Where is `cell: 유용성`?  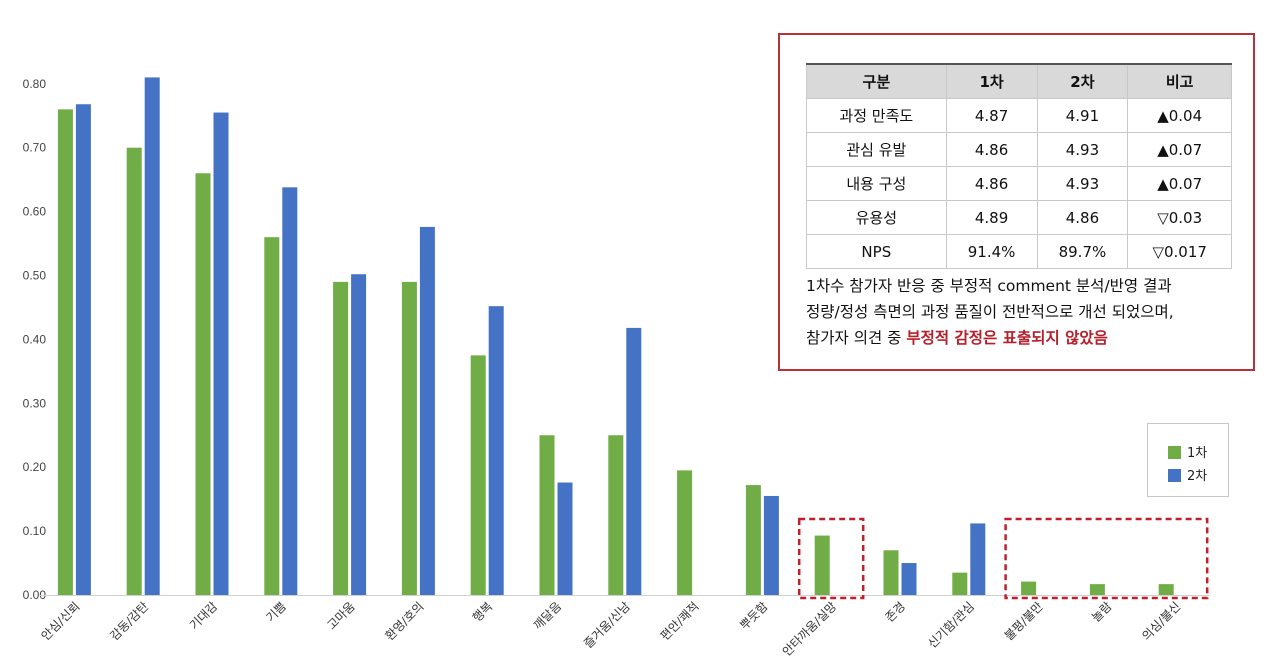
cell: 유용성 is located at coordinates (876, 217).